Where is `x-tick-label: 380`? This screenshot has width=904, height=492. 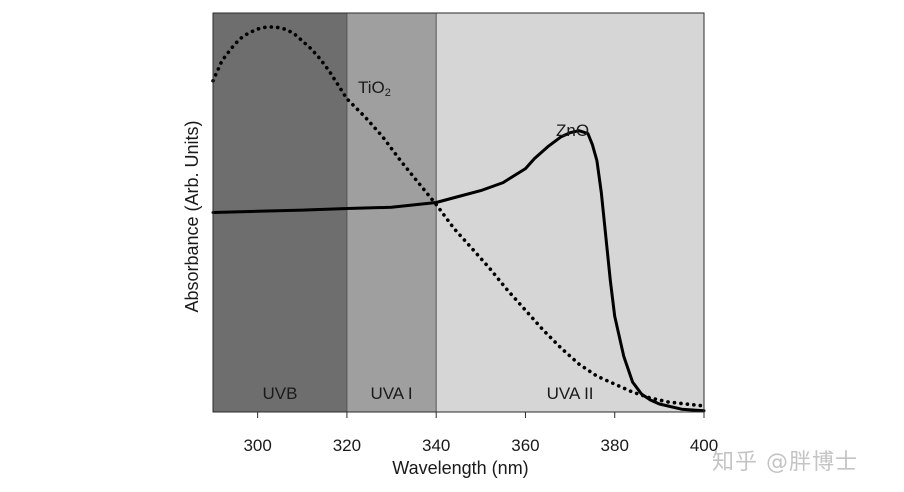 x-tick-label: 380 is located at coordinates (615, 445).